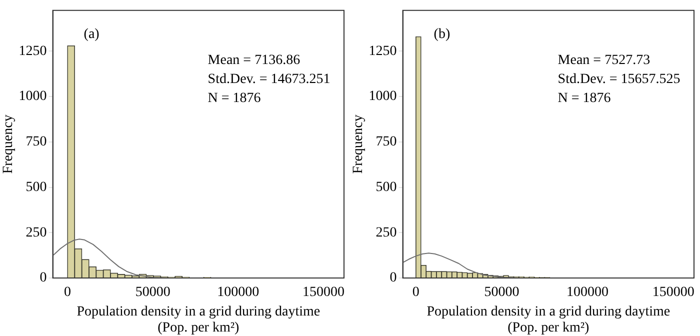  Describe the element at coordinates (619, 80) in the screenshot. I see `annotation: Std.Dev. = 15657.525` at that location.